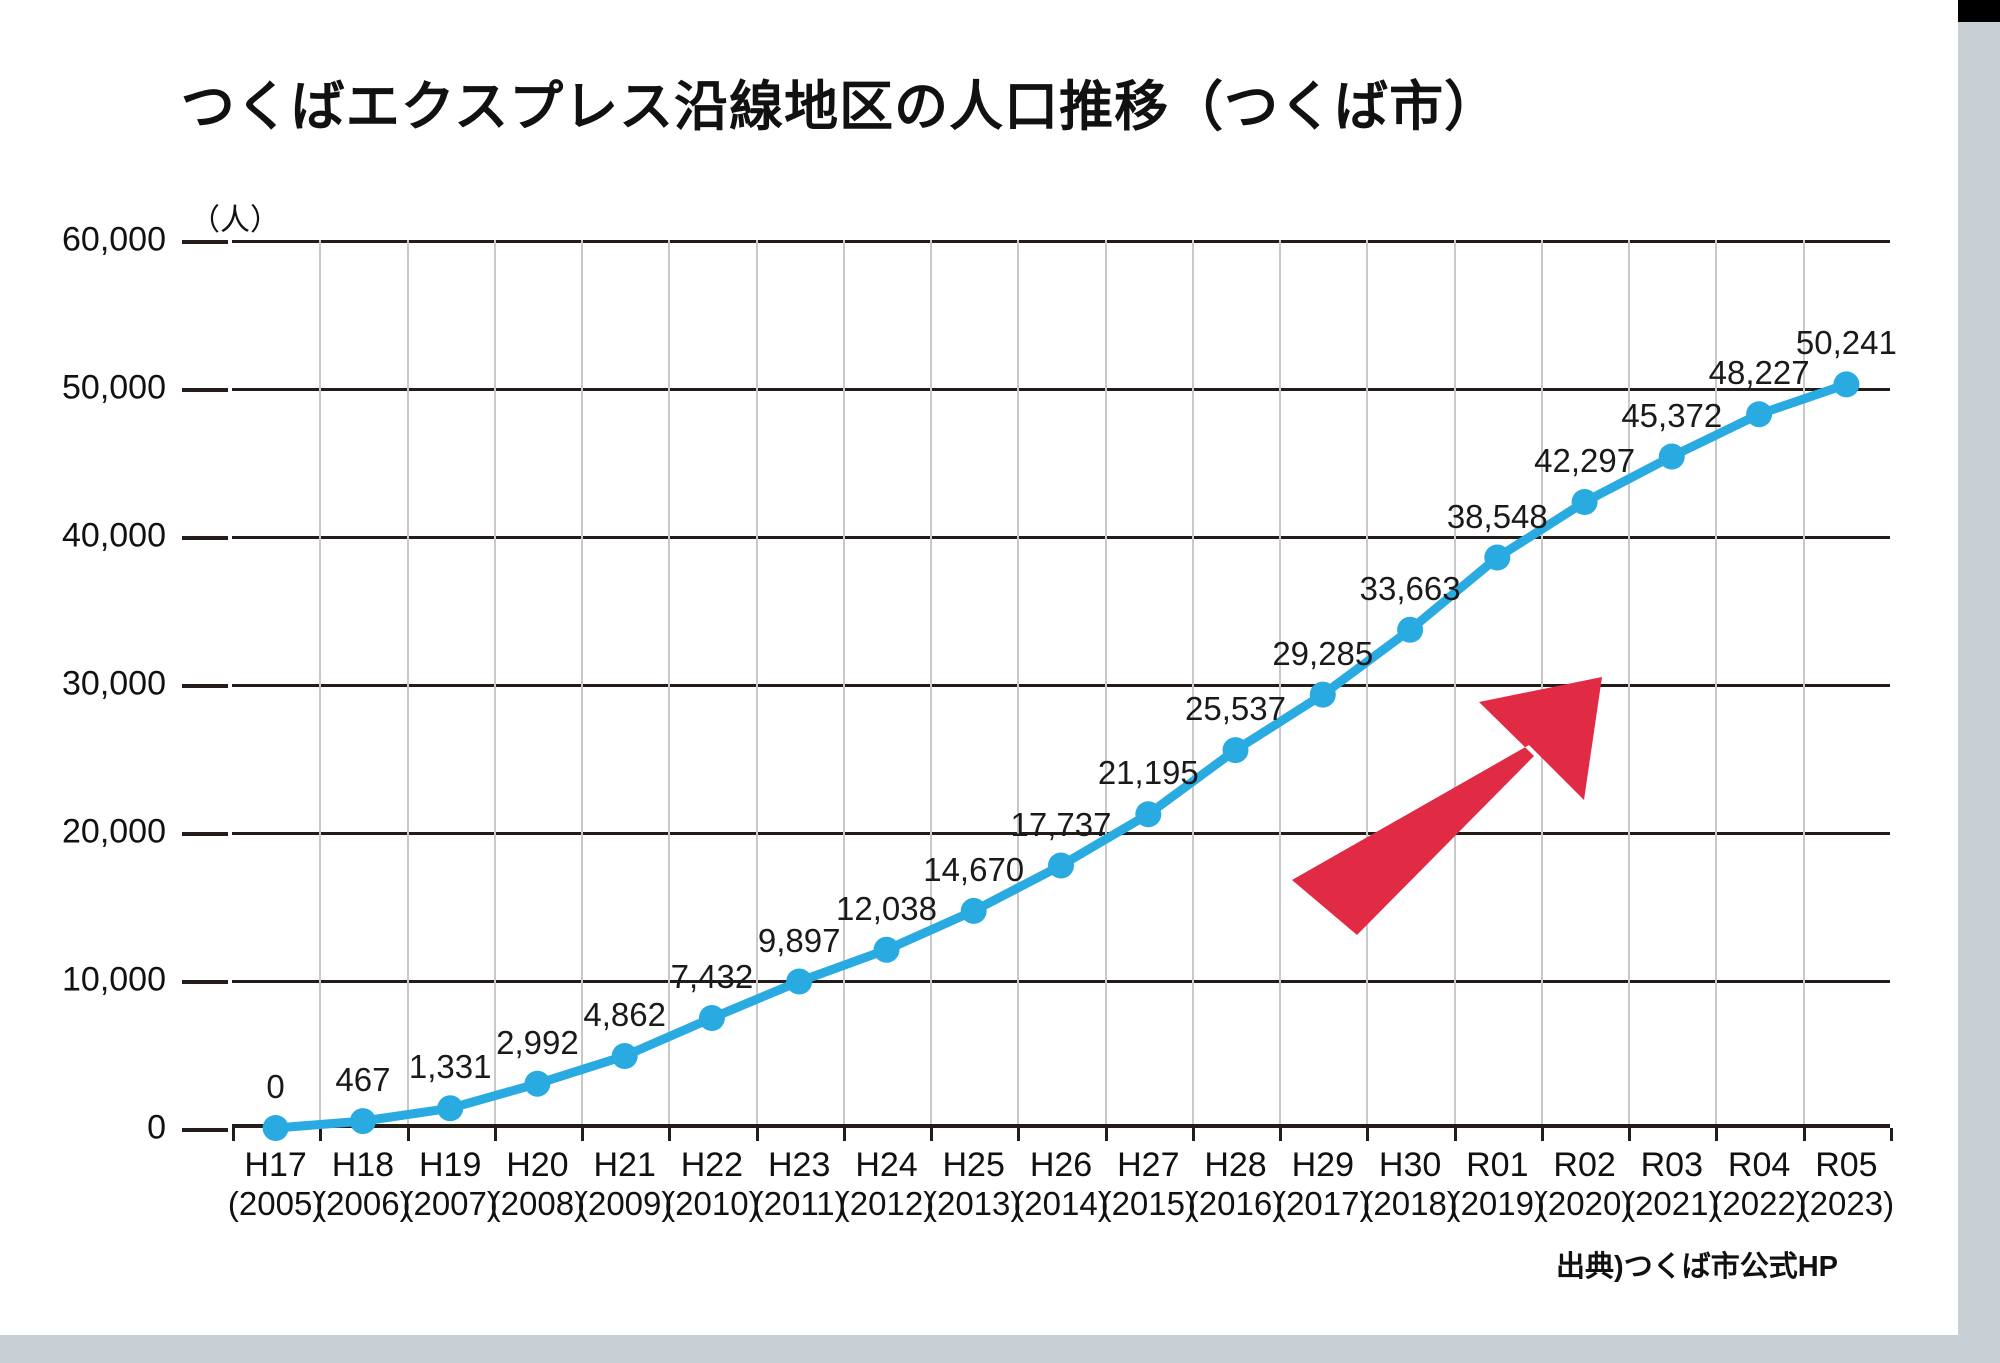 The image size is (2000, 1363). I want to click on x-axis-label-R02: R02 (2020), so click(1585, 1185).